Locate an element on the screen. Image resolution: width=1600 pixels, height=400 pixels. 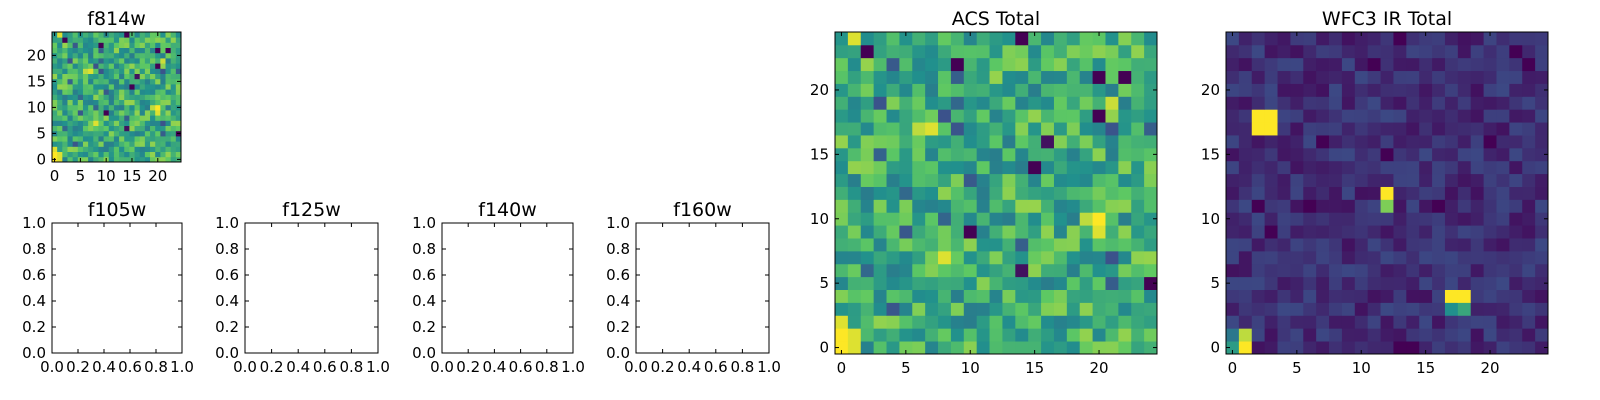
x-tick-label: 0.8 is located at coordinates (547, 367).